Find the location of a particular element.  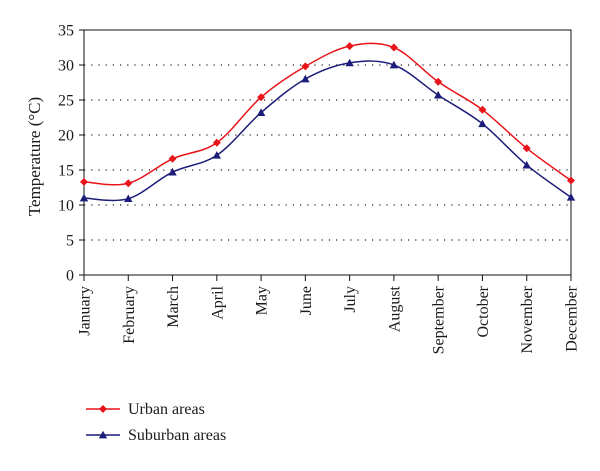

x-tick-label: May is located at coordinates (262, 300).